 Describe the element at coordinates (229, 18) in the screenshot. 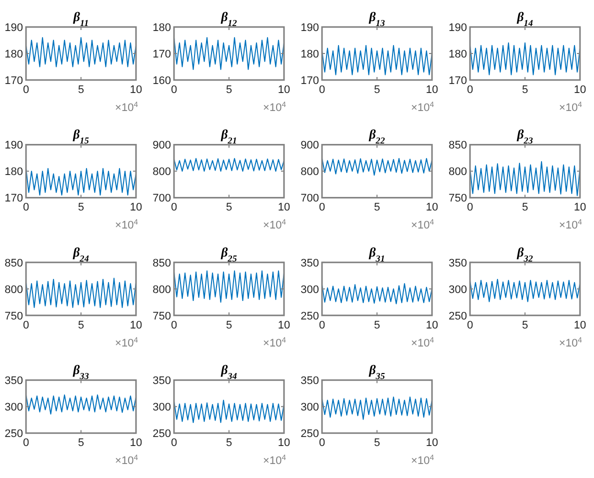

I see `chart-title: β$_{12}$` at that location.